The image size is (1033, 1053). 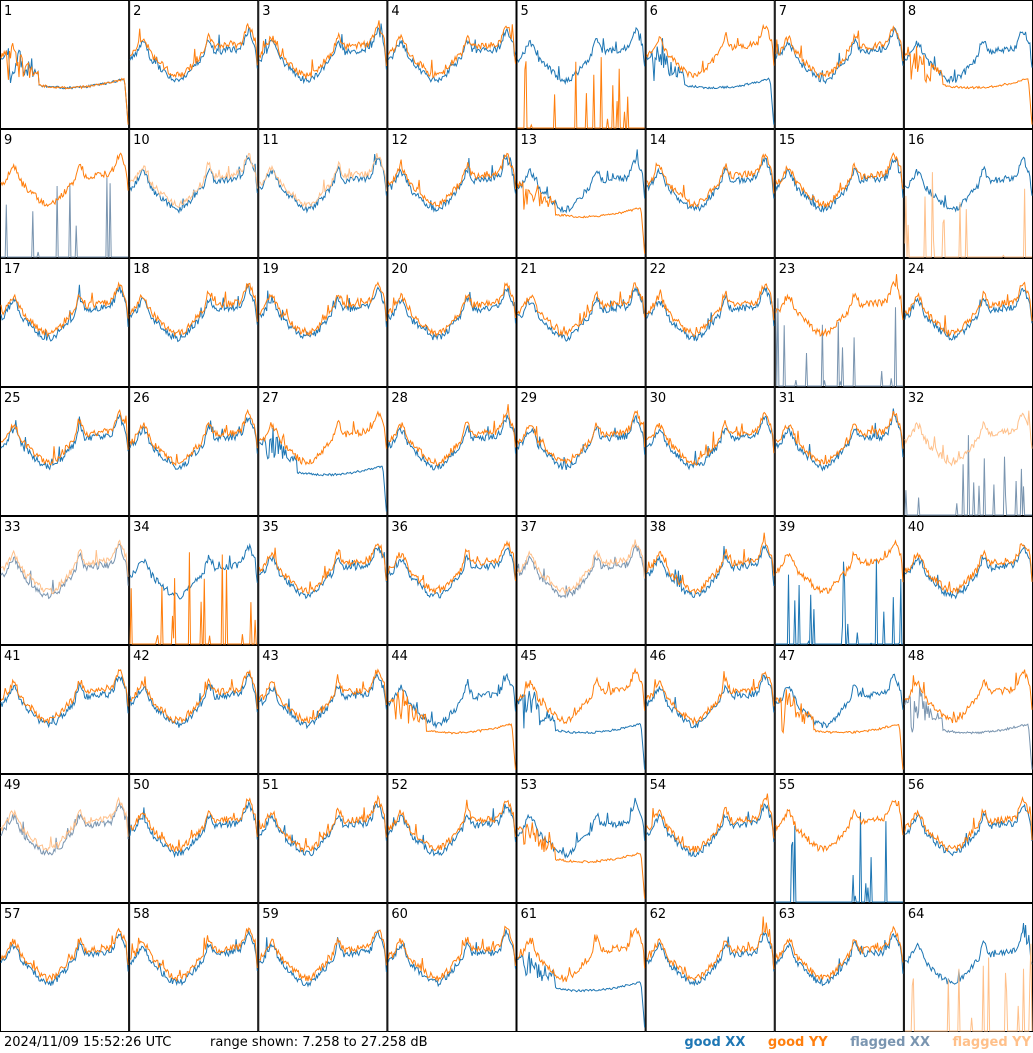 I want to click on panel-35: 35, so click(x=323, y=580).